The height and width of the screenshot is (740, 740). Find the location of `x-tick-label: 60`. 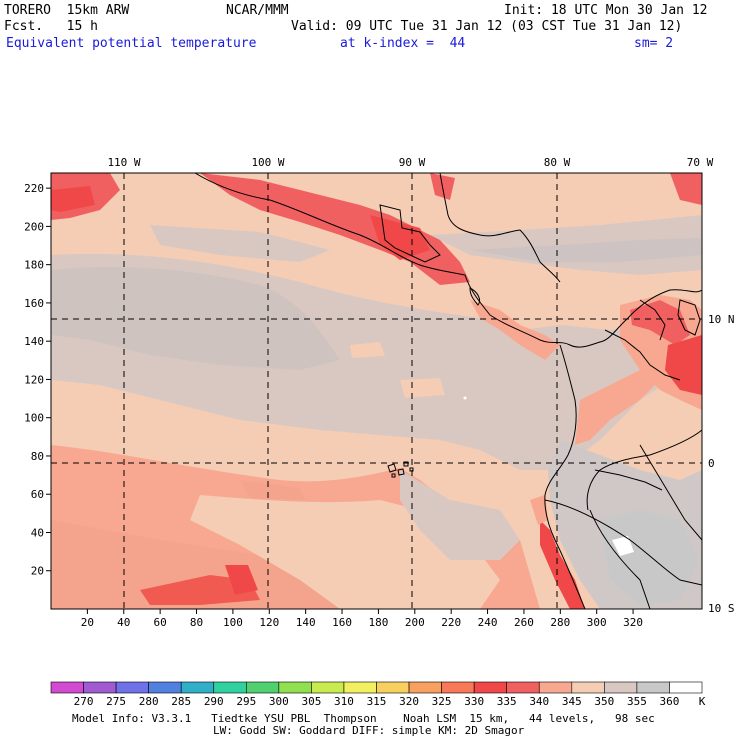

x-tick-label: 60 is located at coordinates (160, 622).